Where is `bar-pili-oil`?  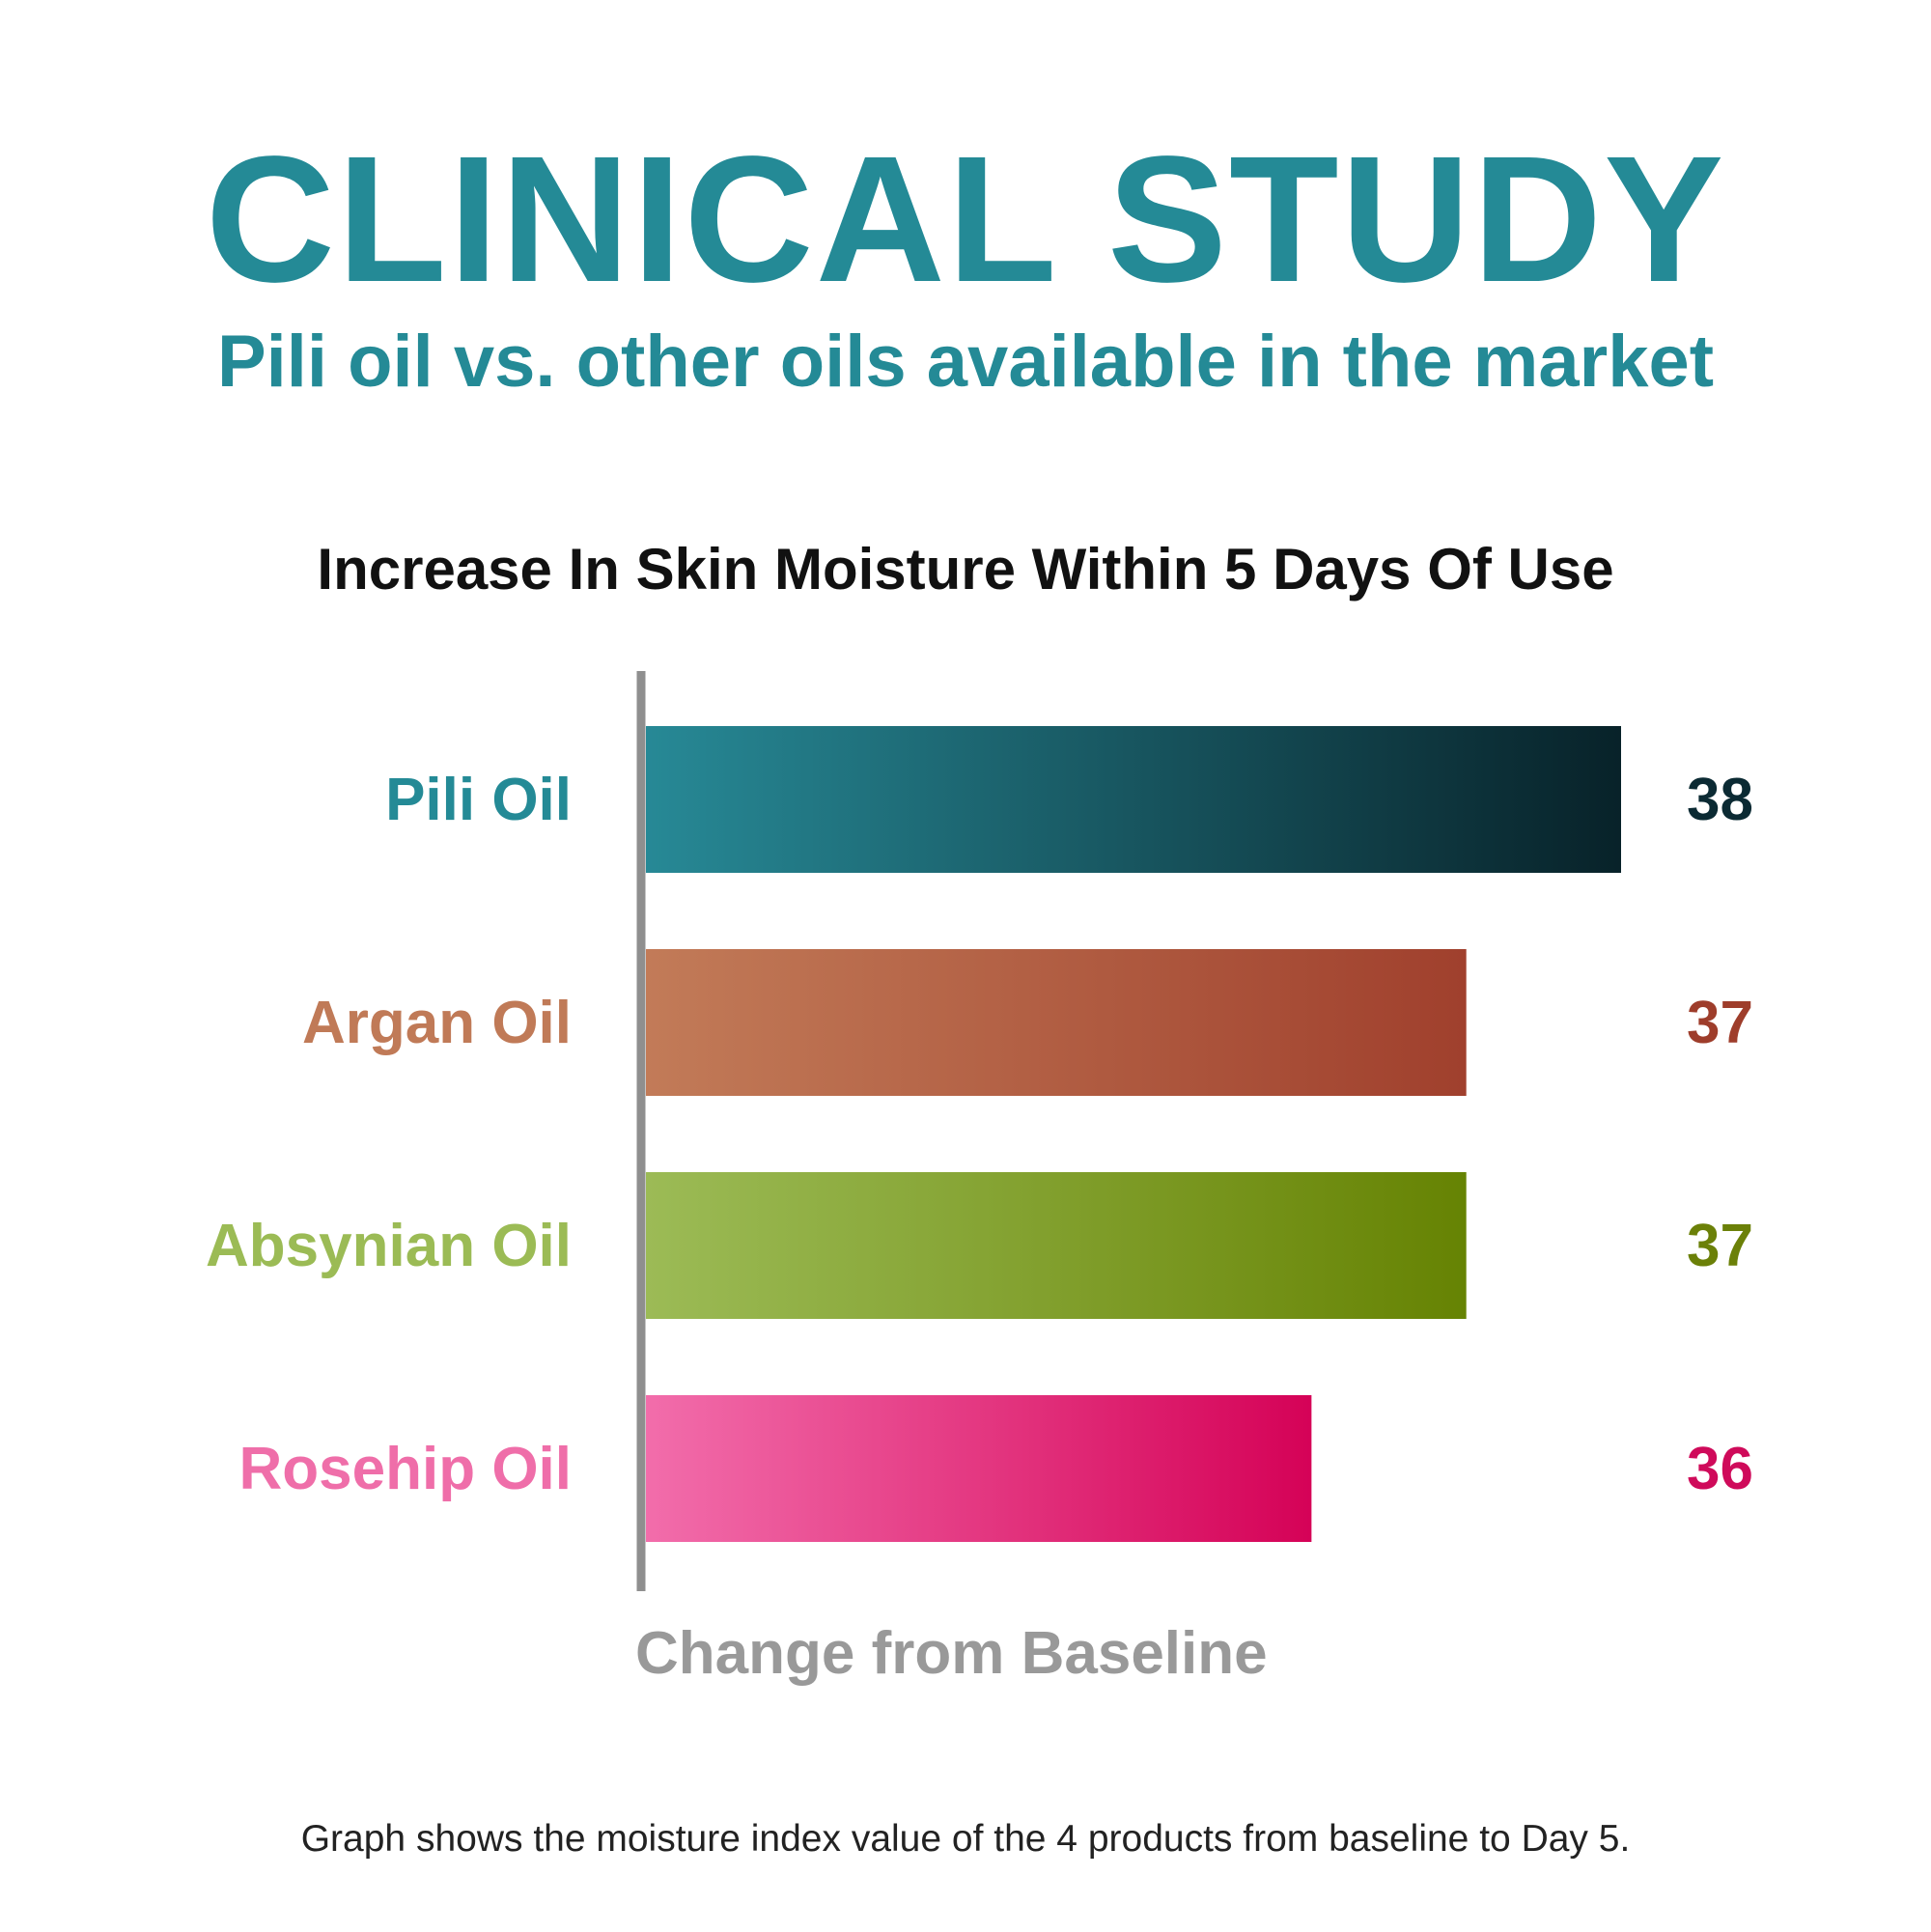
bar-pili-oil is located at coordinates (1133, 800).